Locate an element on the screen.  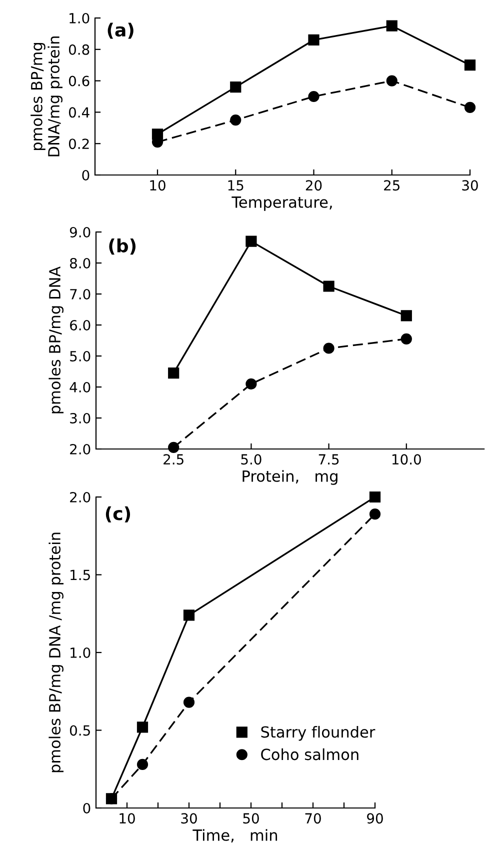
x-tick-label: 10.0 is located at coordinates (406, 459).